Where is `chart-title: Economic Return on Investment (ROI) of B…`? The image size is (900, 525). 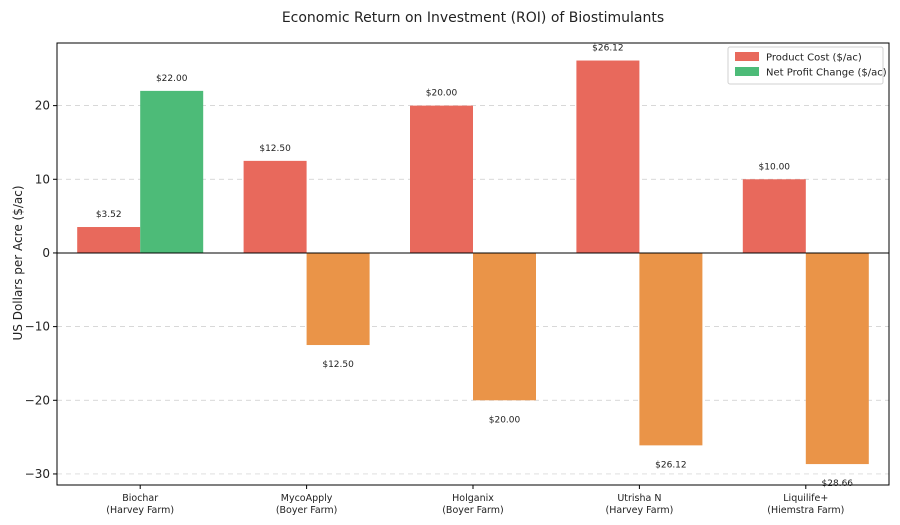 chart-title: Economic Return on Investment (ROI) of B… is located at coordinates (473, 18).